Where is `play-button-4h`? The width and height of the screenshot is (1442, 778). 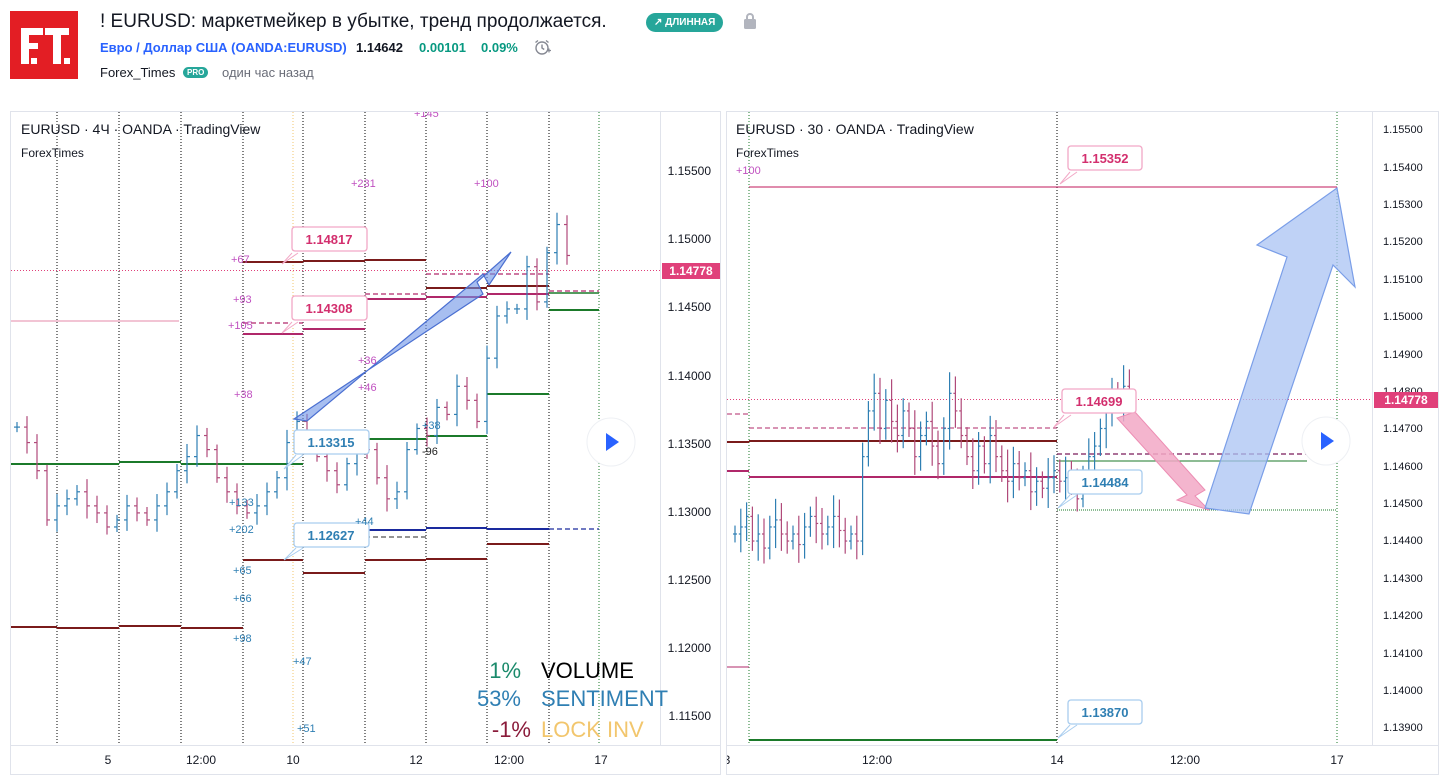 play-button-4h is located at coordinates (611, 442).